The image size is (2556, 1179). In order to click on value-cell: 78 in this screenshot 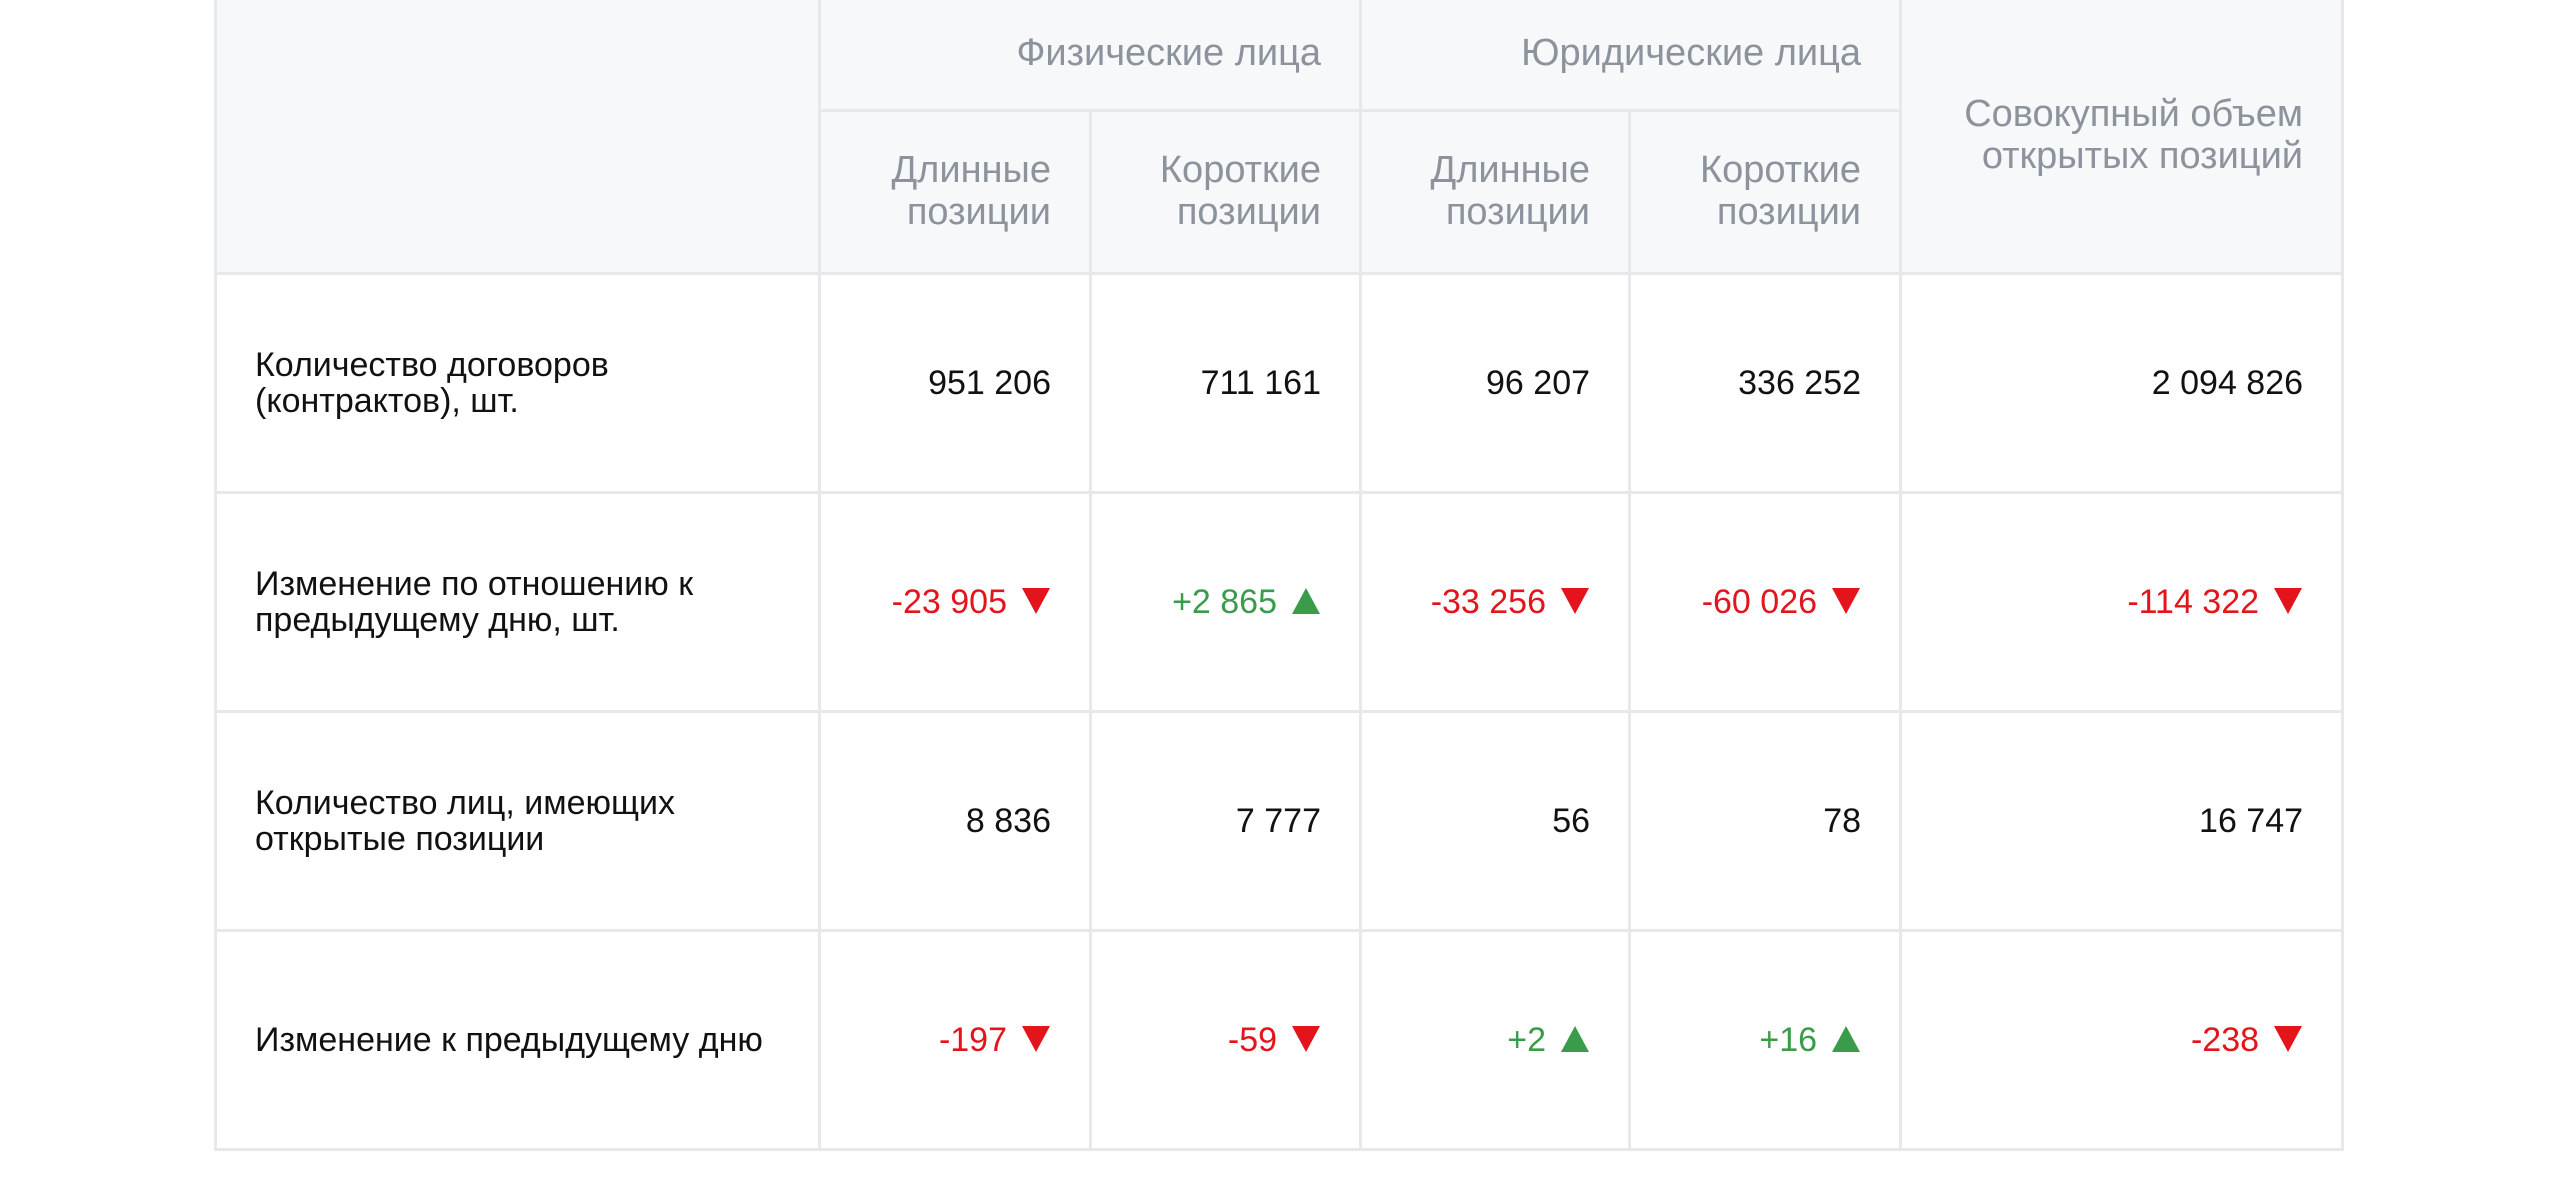, I will do `click(1765, 821)`.